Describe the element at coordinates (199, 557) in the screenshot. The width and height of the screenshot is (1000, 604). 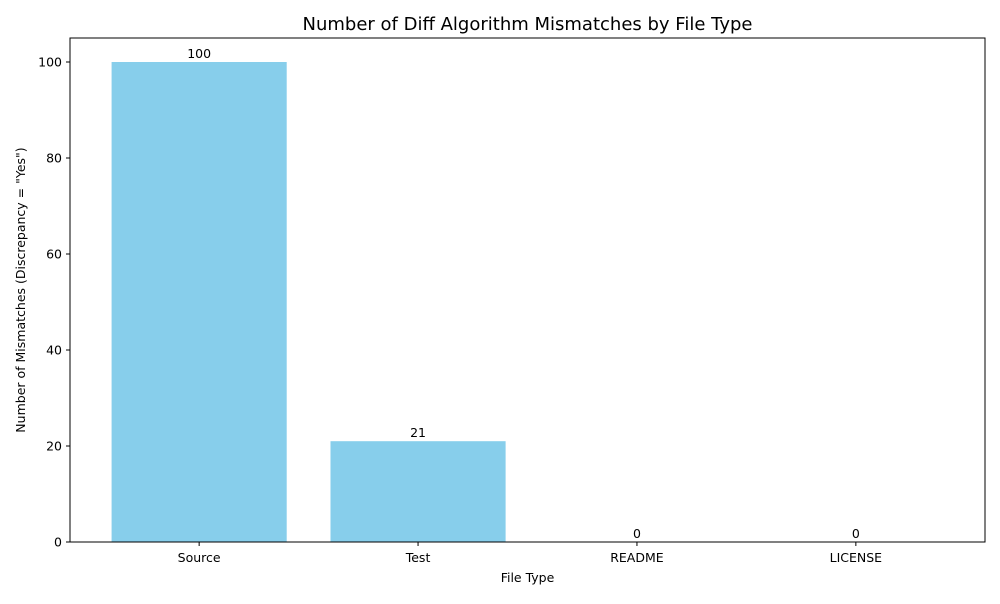
I see `x-tick-label-source: Source` at that location.